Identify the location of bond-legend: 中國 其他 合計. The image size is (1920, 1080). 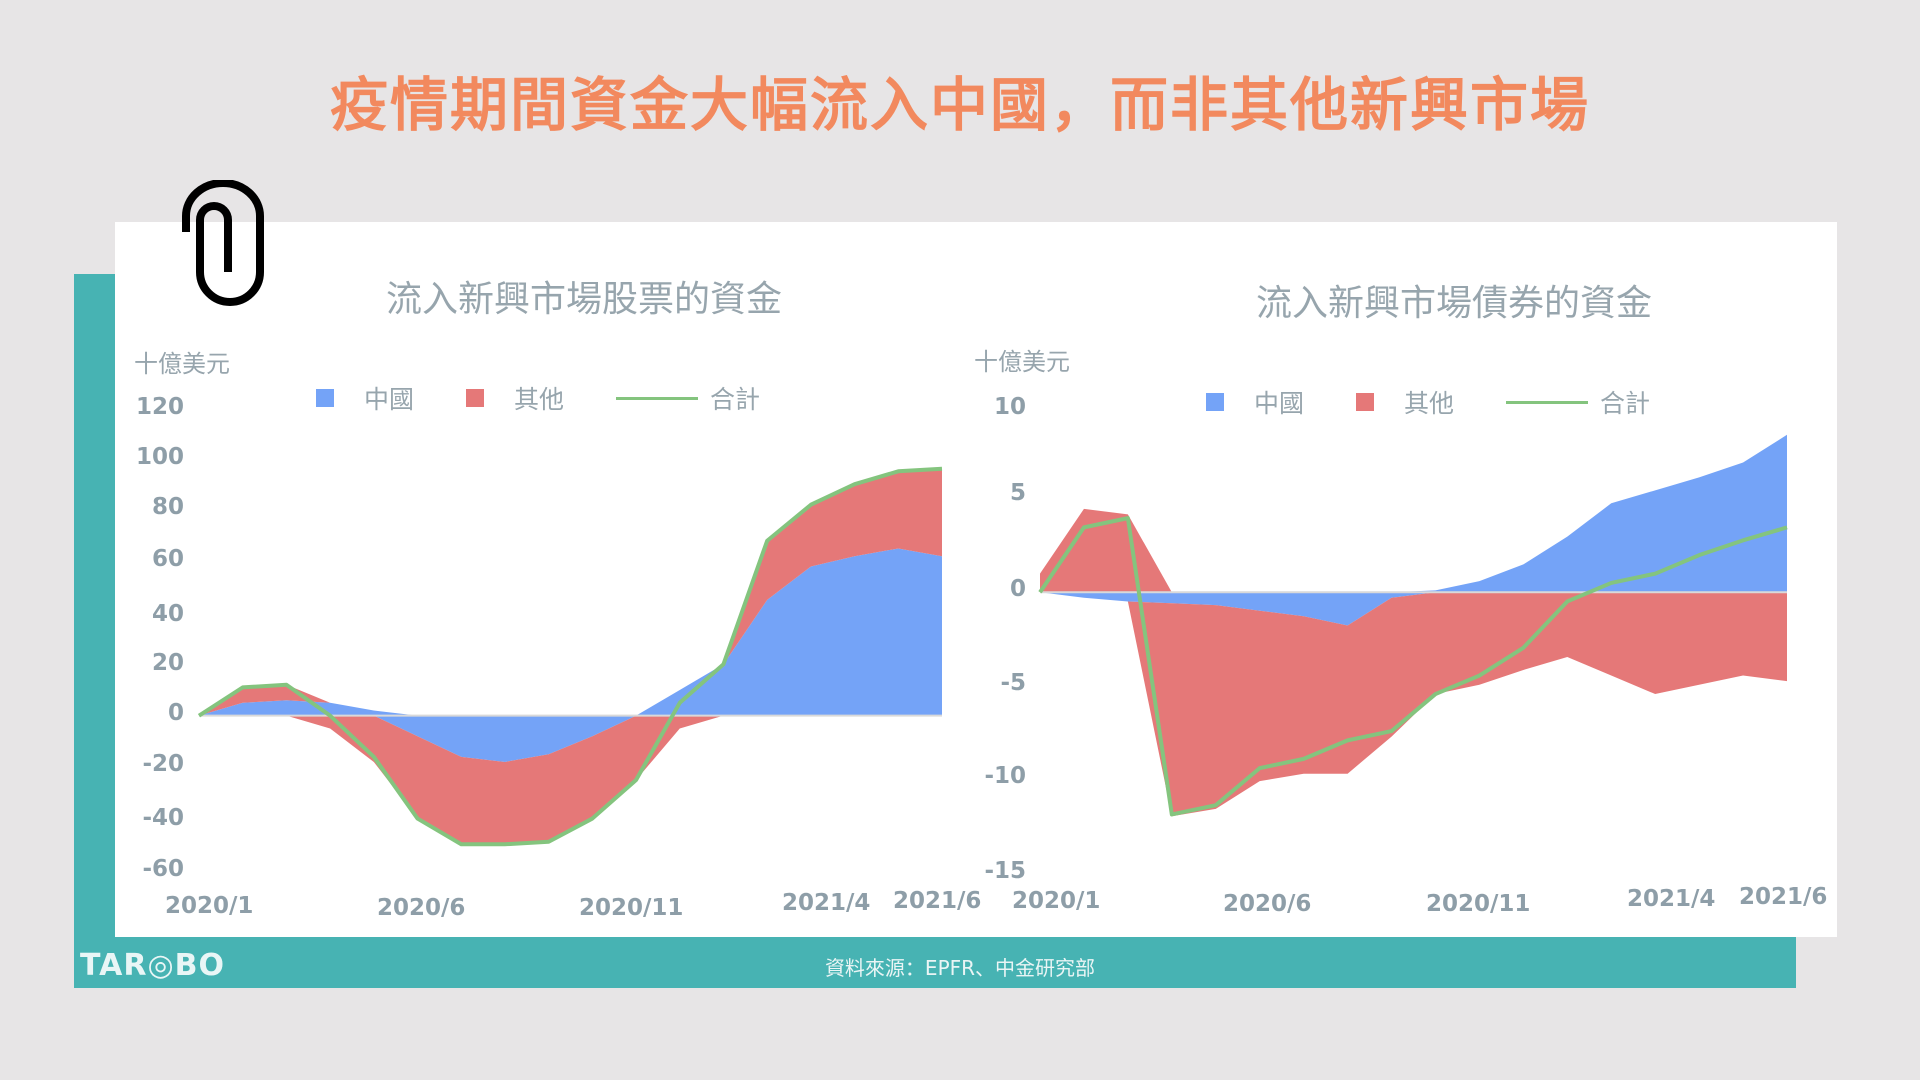
(1428, 402).